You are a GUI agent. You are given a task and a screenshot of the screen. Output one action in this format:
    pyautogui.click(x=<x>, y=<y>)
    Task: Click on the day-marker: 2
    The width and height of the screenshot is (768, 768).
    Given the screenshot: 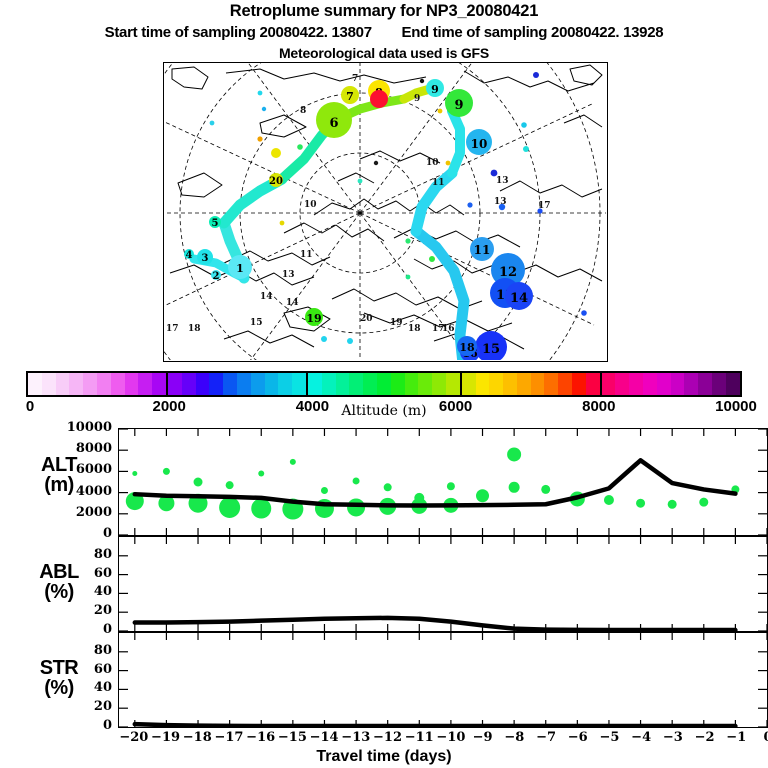 What is the action you would take?
    pyautogui.click(x=216, y=276)
    